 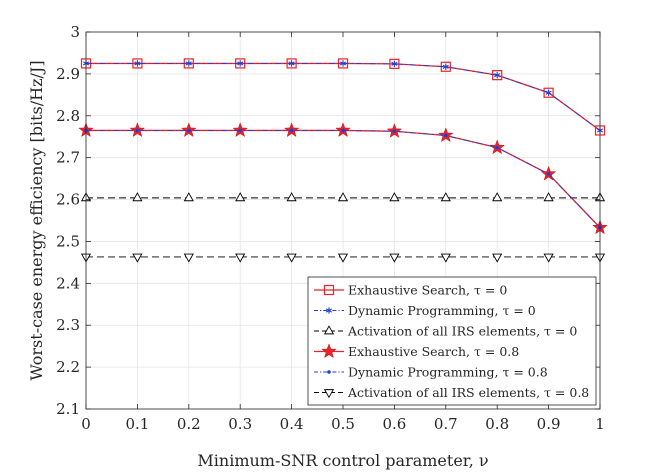 What do you see at coordinates (68, 200) in the screenshot?
I see `y-tick-label: 2.6` at bounding box center [68, 200].